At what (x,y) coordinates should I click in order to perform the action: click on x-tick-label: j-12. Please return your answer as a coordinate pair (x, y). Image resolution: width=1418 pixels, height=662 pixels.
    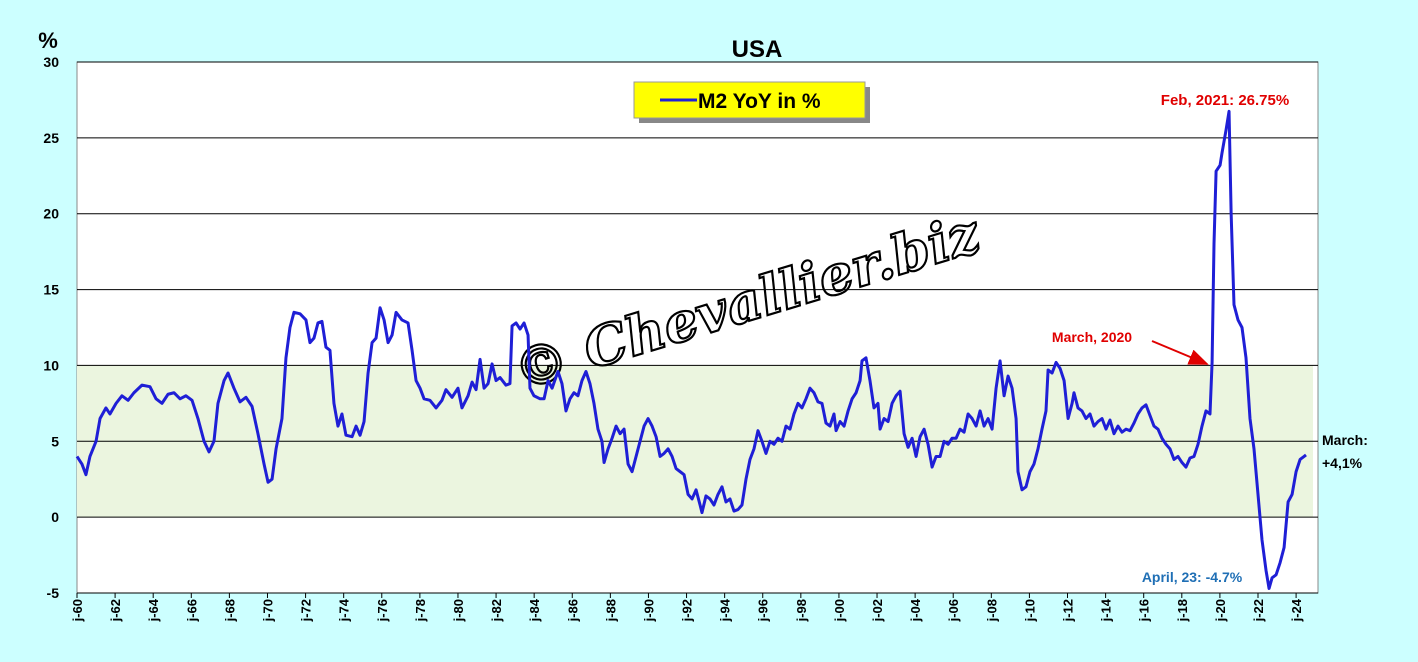
    Looking at the image, I should click on (1068, 610).